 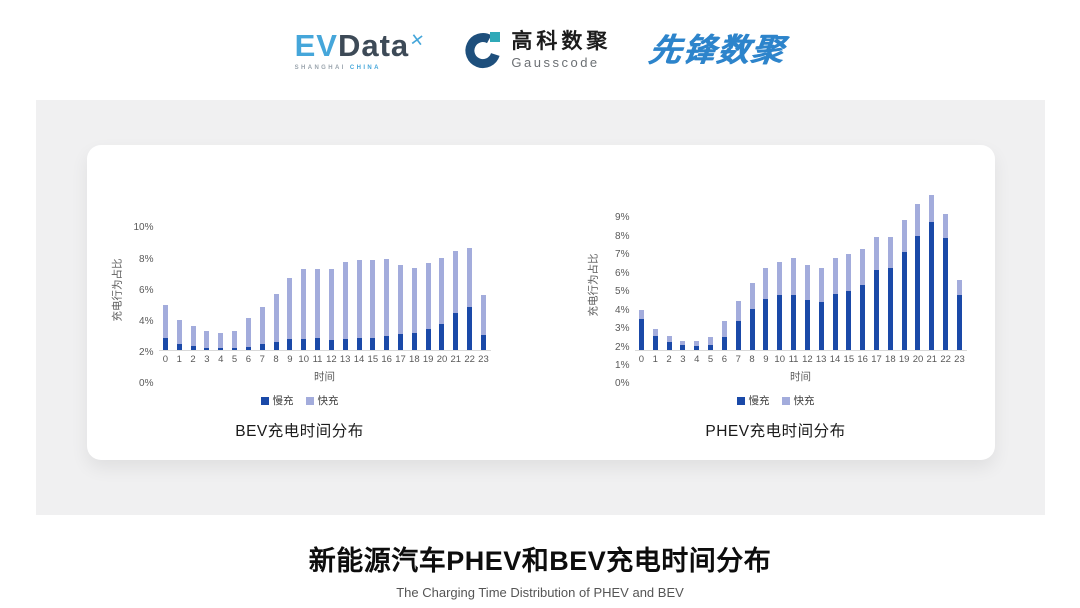 What do you see at coordinates (324, 377) in the screenshot?
I see `x-axis-title: 时间` at bounding box center [324, 377].